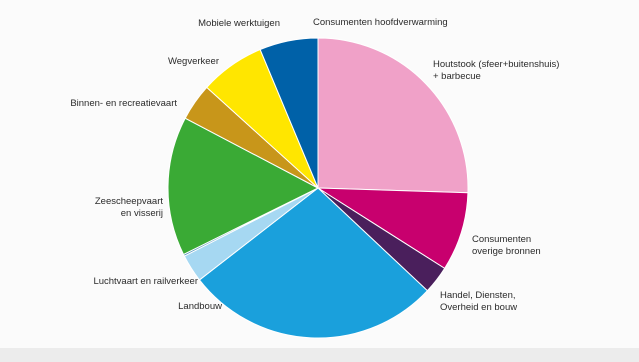 This screenshot has width=639, height=362. What do you see at coordinates (393, 115) in the screenshot?
I see `pie-slice-houtstook-sfeer-buitenshuis-barbecue` at bounding box center [393, 115].